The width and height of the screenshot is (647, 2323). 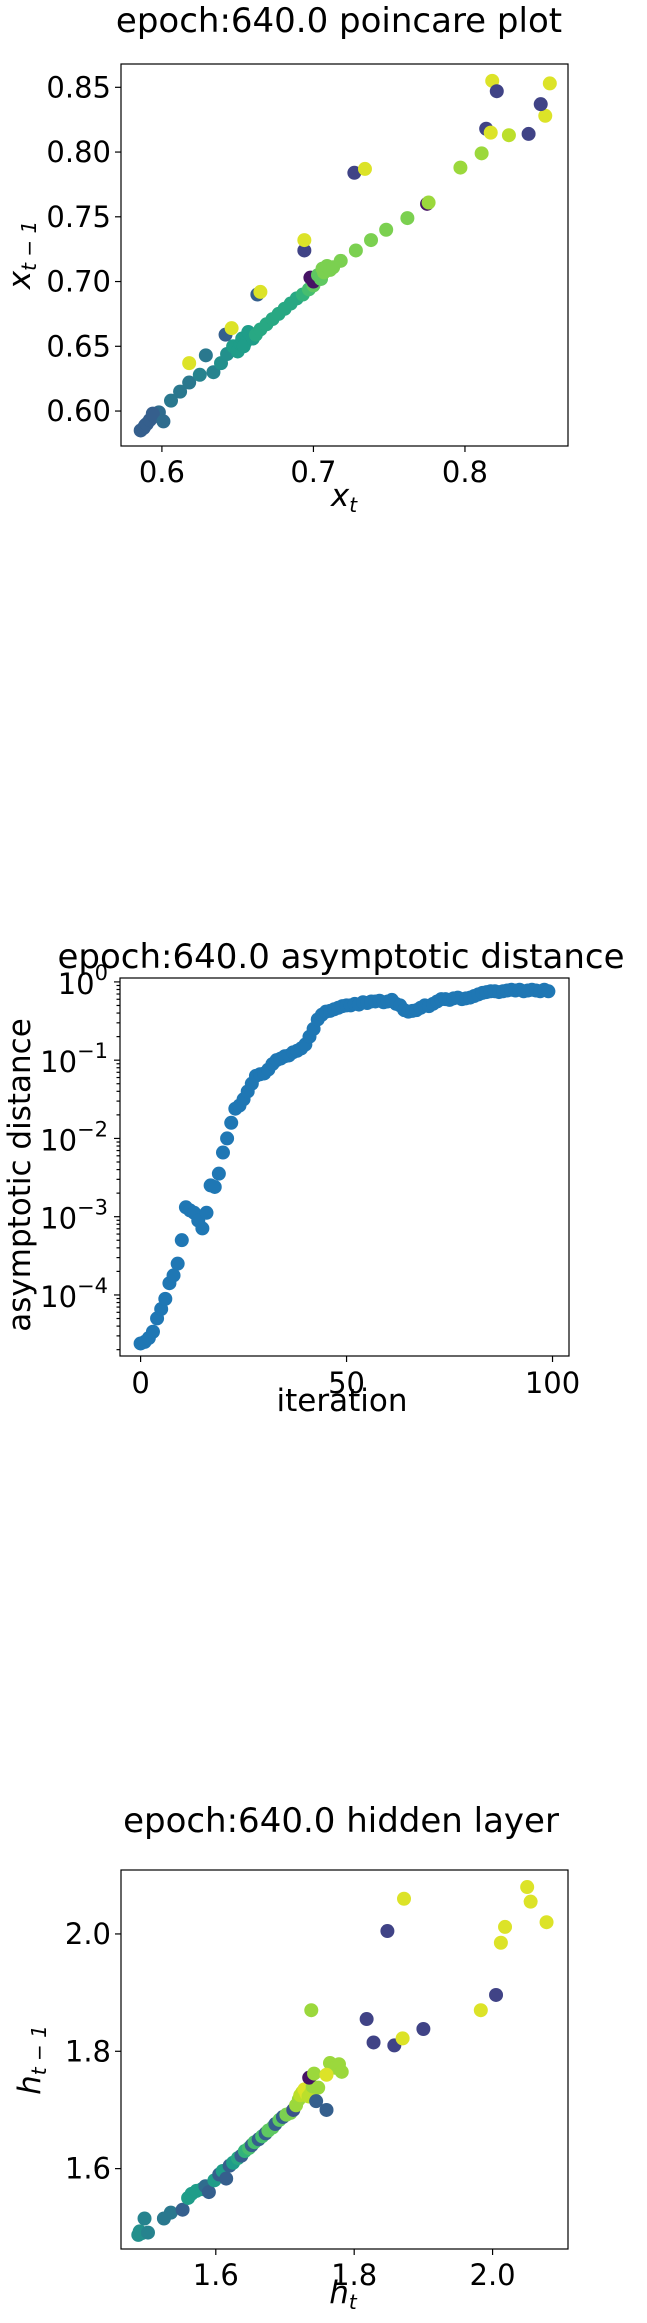 I want to click on x-tick-label: 0, so click(x=140, y=1383).